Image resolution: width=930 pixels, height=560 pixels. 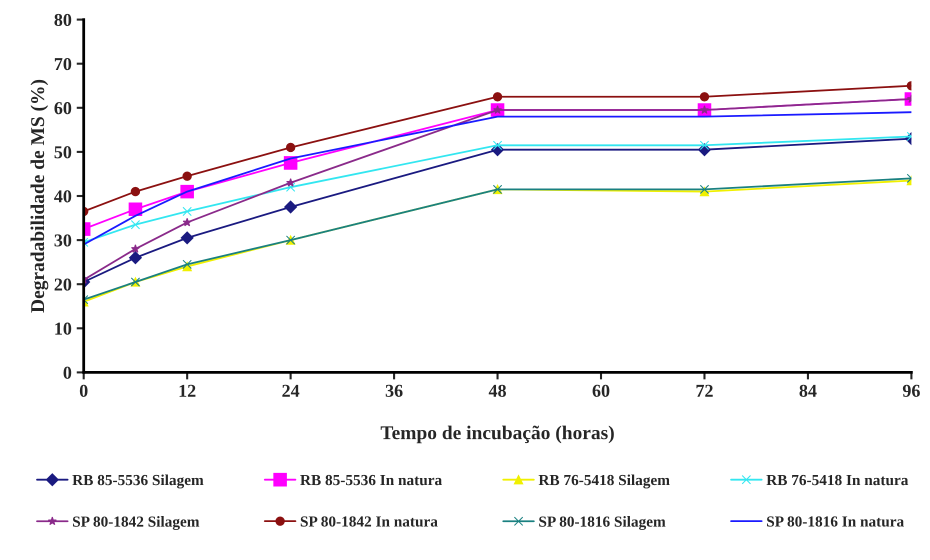 What do you see at coordinates (837, 480) in the screenshot?
I see `legend-label: RB 76-5418 In natura` at bounding box center [837, 480].